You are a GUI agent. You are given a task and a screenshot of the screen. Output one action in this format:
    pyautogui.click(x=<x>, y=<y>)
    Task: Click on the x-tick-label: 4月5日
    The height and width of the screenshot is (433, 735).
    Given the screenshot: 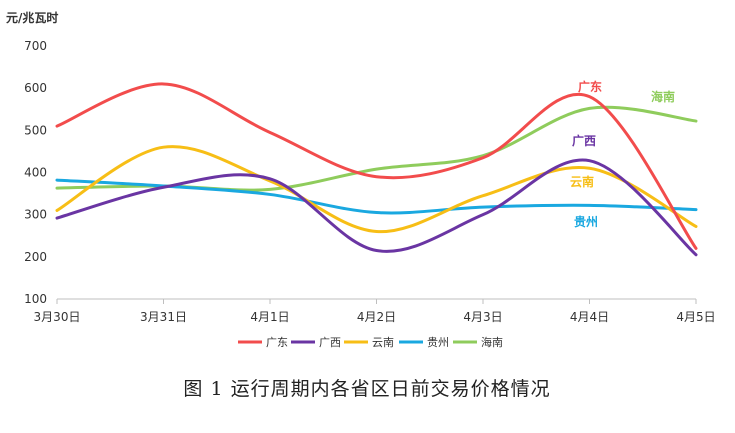 What is the action you would take?
    pyautogui.click(x=695, y=317)
    